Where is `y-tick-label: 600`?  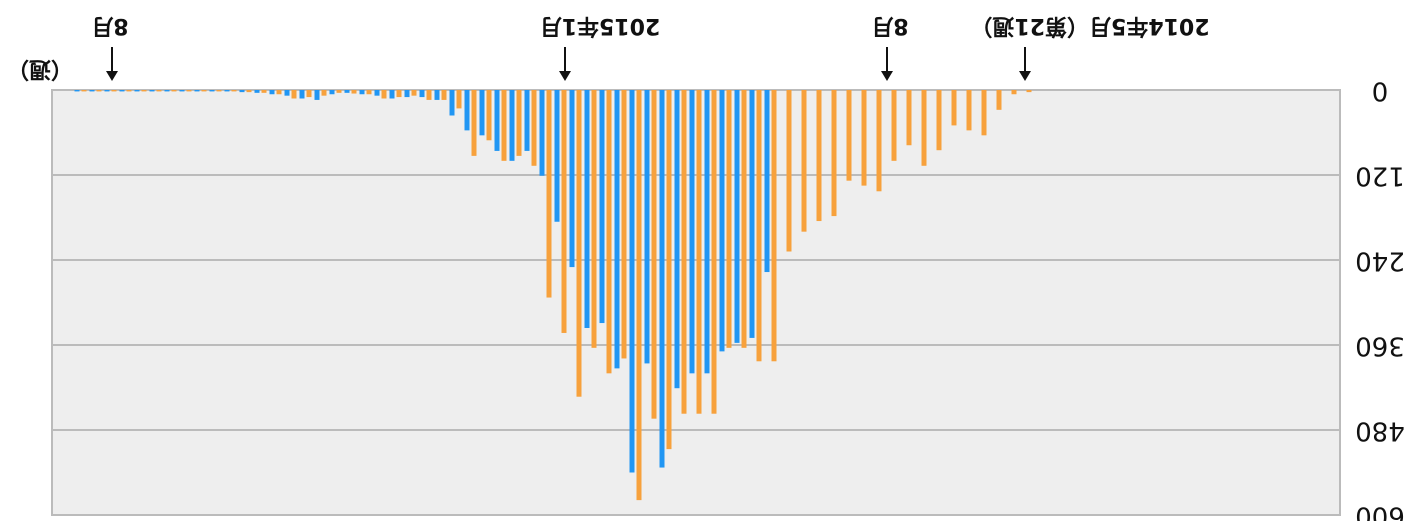
y-tick-label: 600 is located at coordinates (1380, 511).